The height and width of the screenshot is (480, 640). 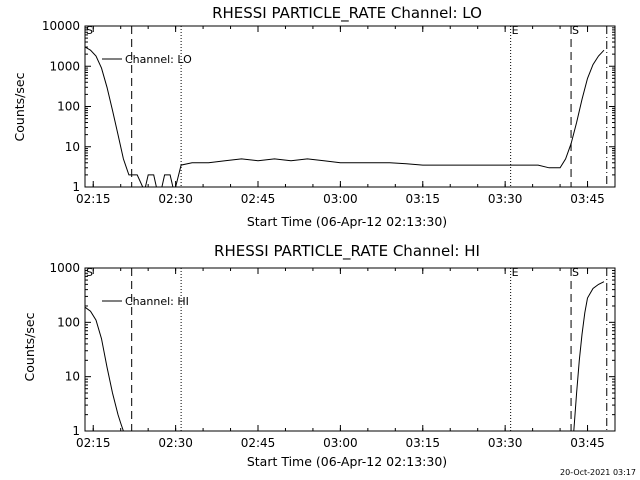 I want to click on hi-y-tick-label: 100, so click(x=68, y=322).